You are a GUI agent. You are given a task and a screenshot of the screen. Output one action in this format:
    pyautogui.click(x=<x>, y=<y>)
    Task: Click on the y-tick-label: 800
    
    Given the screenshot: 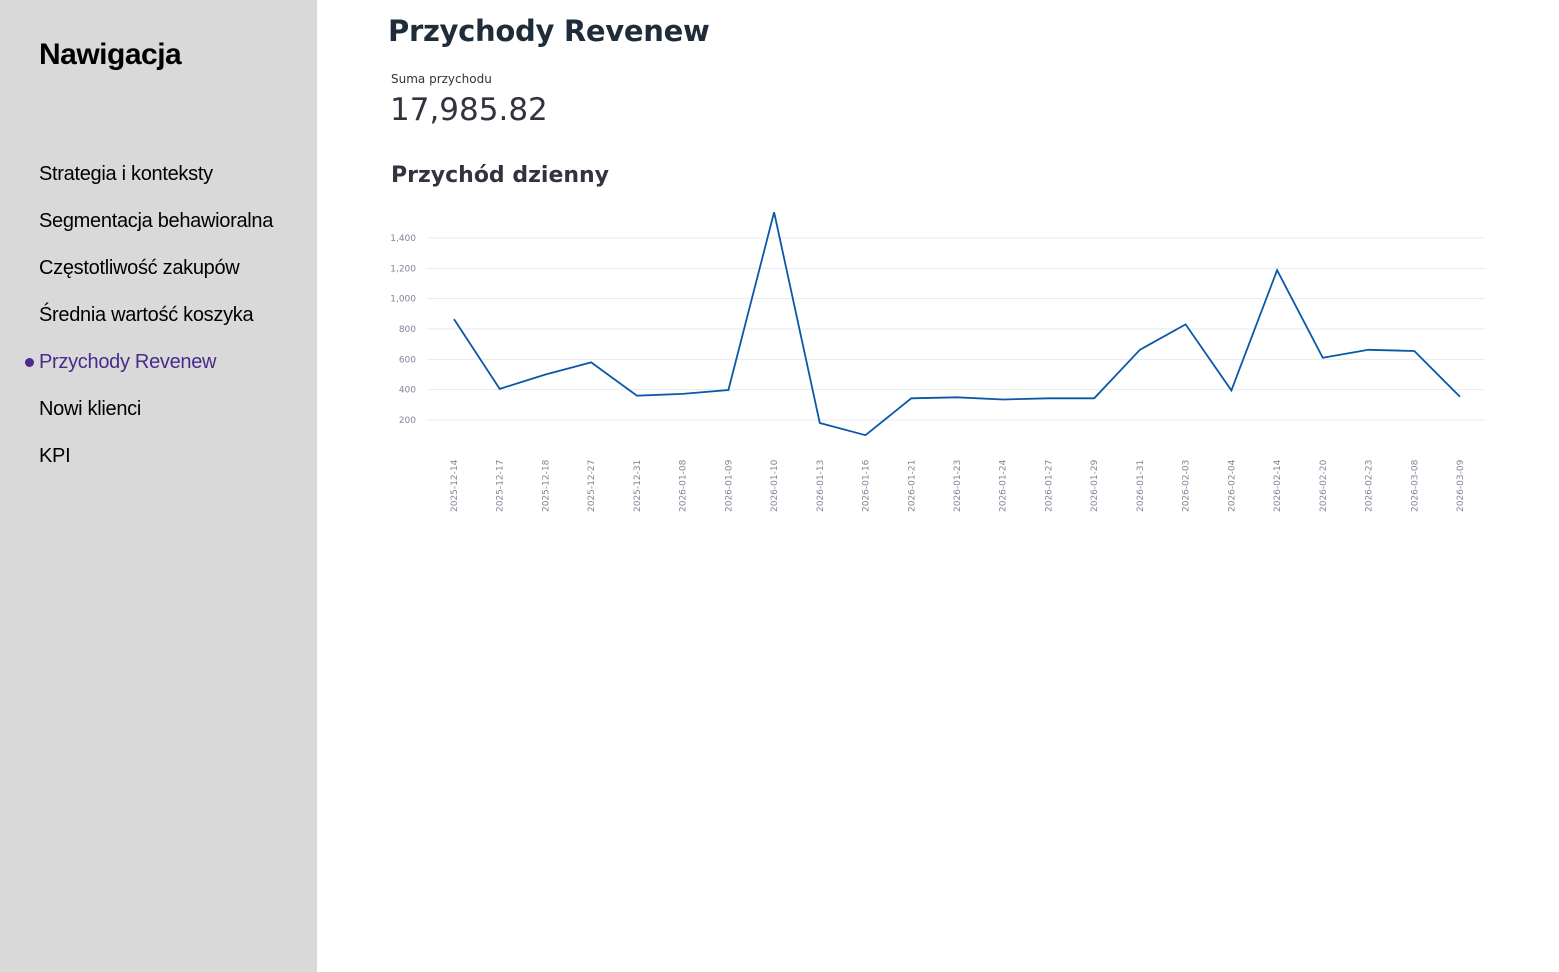 What is the action you would take?
    pyautogui.click(x=407, y=330)
    